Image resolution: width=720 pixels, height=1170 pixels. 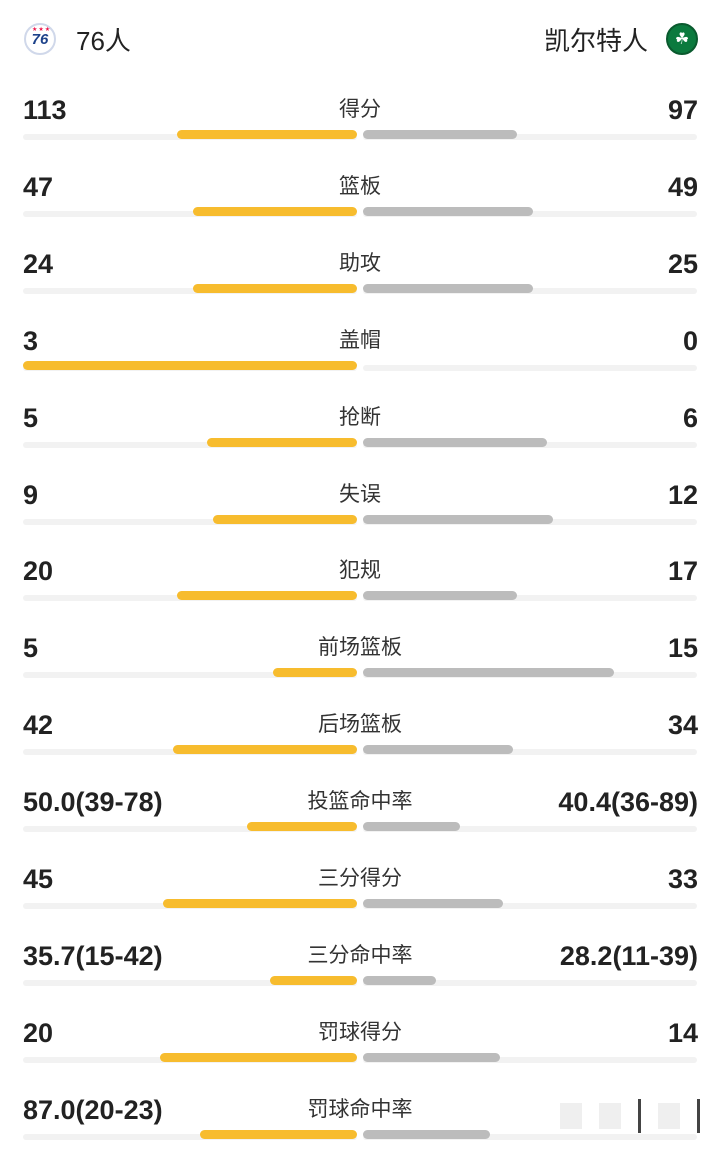 What do you see at coordinates (360, 363) in the screenshot?
I see `stat-row: 3 盖帽 0` at bounding box center [360, 363].